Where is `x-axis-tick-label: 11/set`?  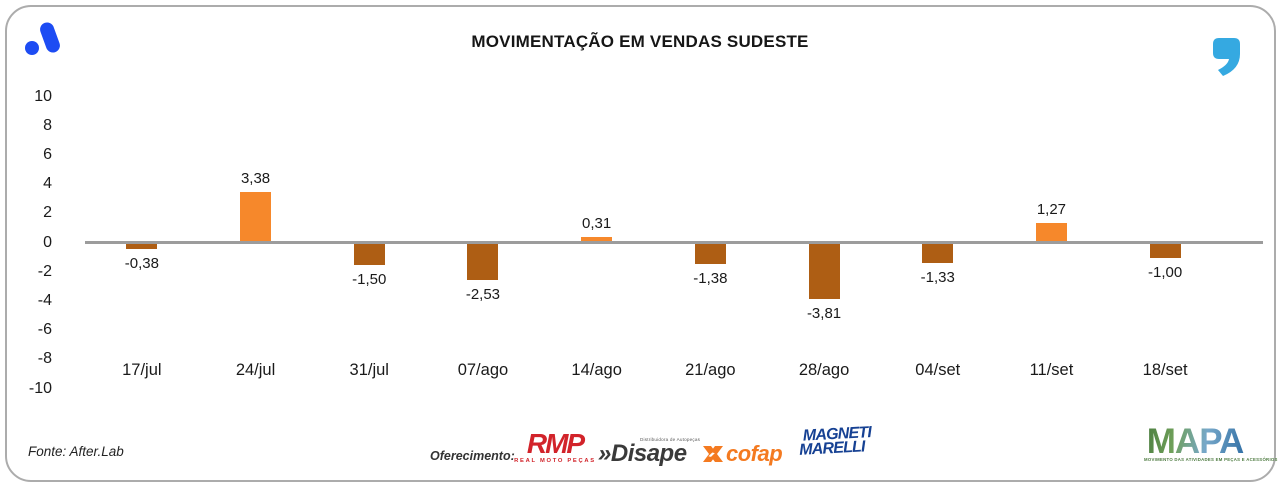 x-axis-tick-label: 11/set is located at coordinates (1051, 370).